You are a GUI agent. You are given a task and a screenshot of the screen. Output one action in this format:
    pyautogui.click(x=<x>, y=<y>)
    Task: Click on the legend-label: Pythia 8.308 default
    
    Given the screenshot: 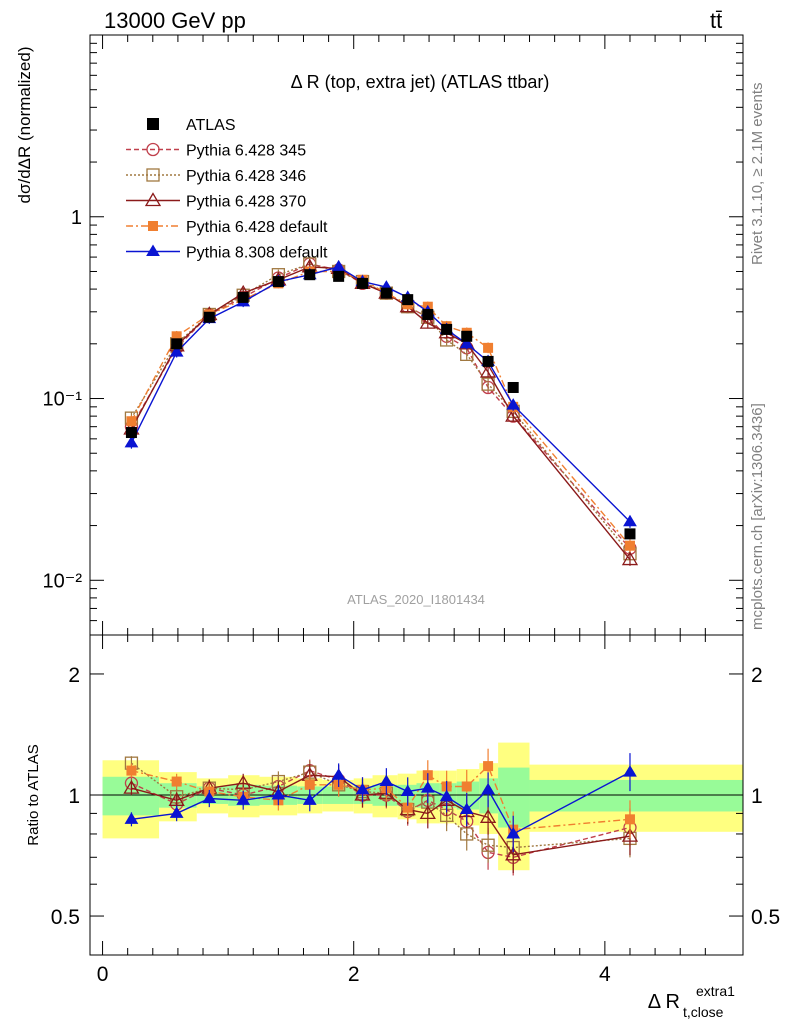 What is the action you would take?
    pyautogui.click(x=257, y=253)
    